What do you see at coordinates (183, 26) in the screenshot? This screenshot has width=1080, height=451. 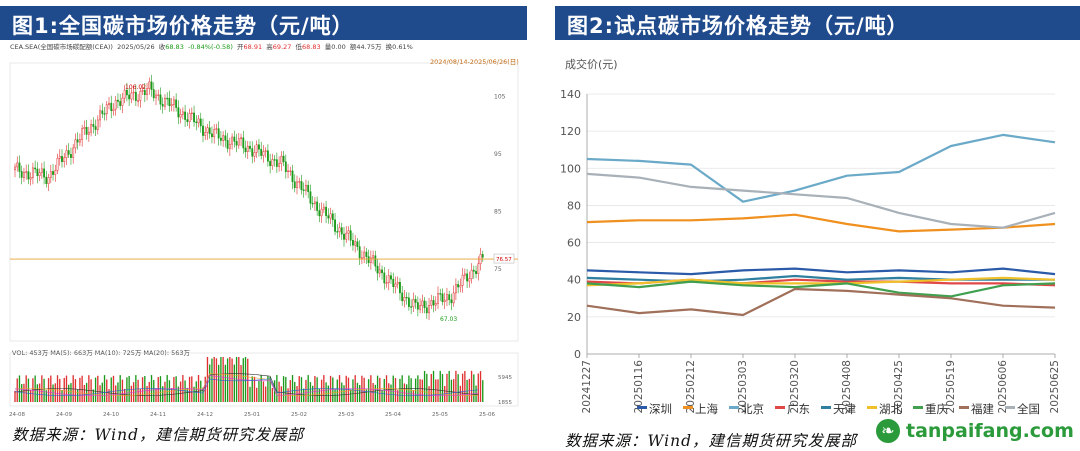 I see `left-chart-title: 图1:全国碳市场价格走势（元/吨）` at bounding box center [183, 26].